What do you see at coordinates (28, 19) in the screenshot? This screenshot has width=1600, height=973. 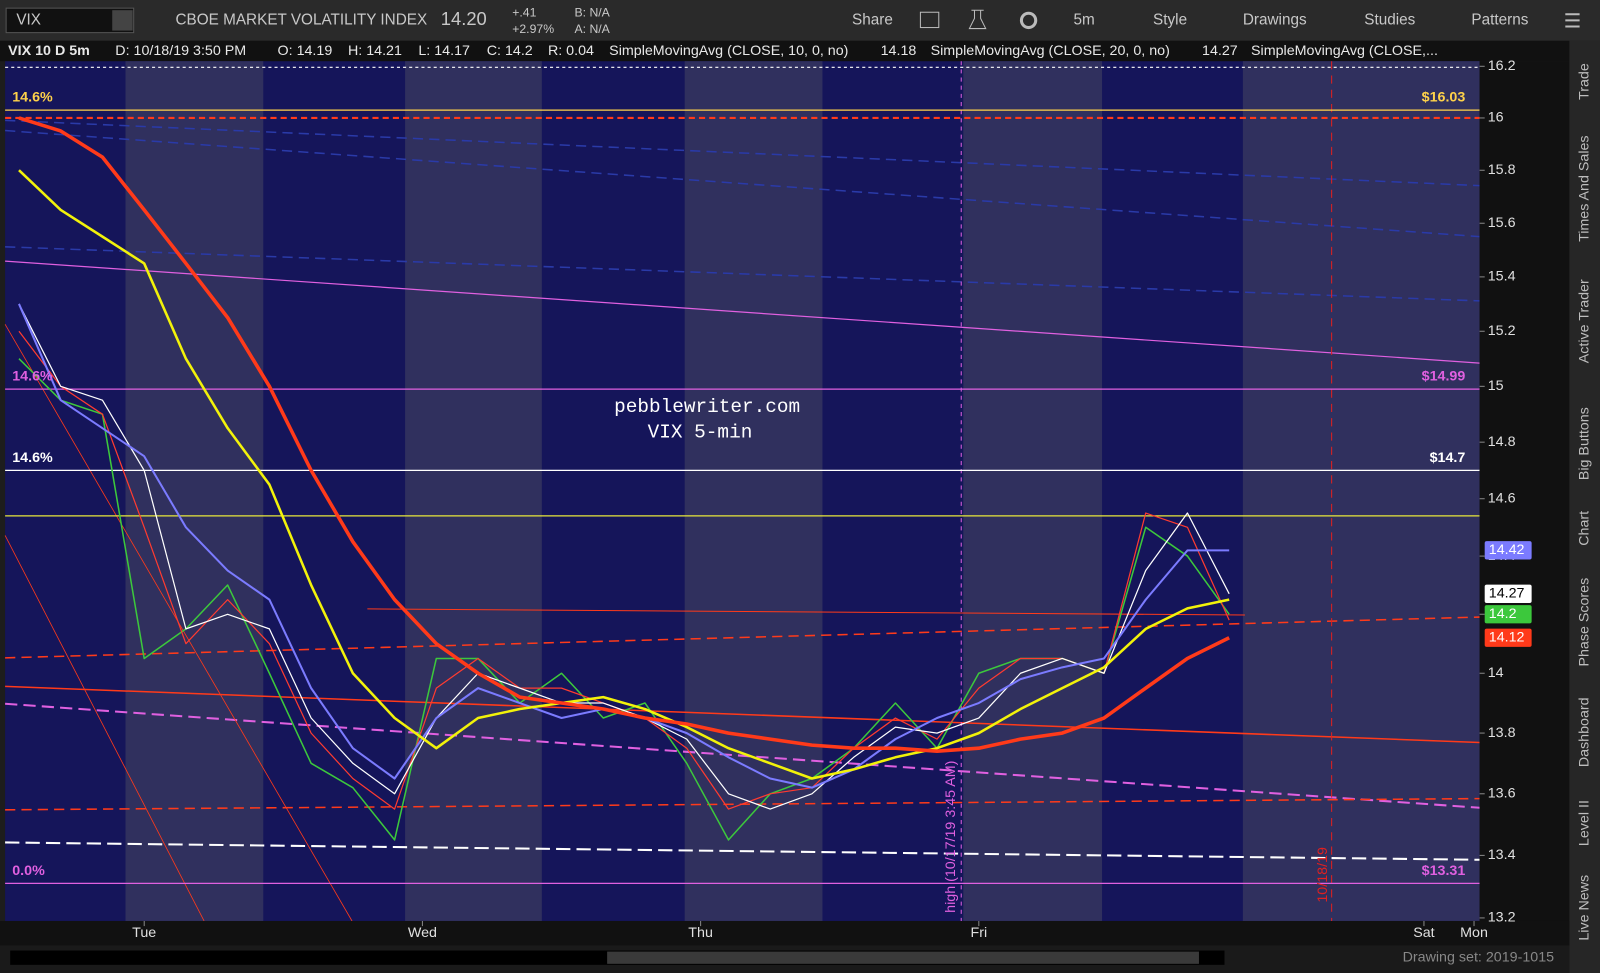 I see `symbol: VIX` at bounding box center [28, 19].